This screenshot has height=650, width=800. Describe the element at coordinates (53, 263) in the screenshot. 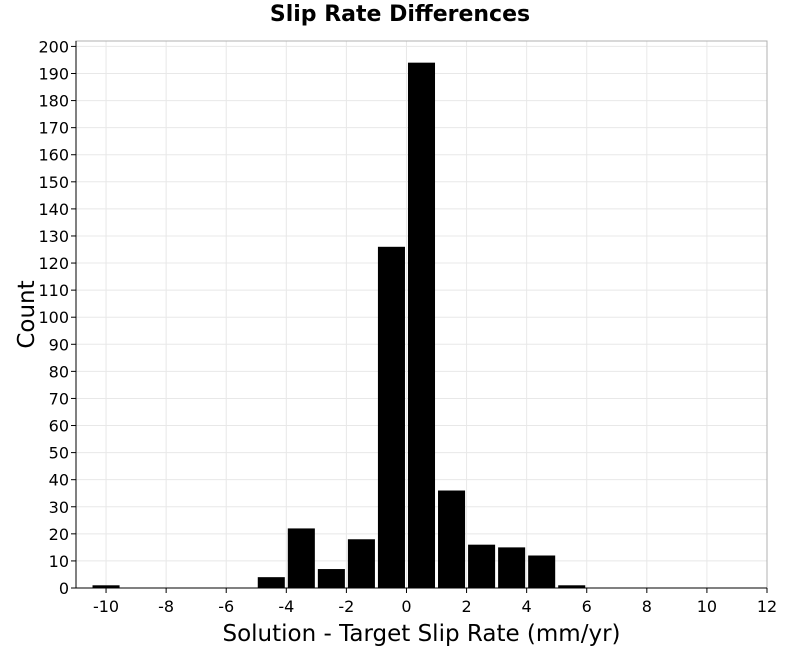

I see `y-tick-label: 120` at that location.